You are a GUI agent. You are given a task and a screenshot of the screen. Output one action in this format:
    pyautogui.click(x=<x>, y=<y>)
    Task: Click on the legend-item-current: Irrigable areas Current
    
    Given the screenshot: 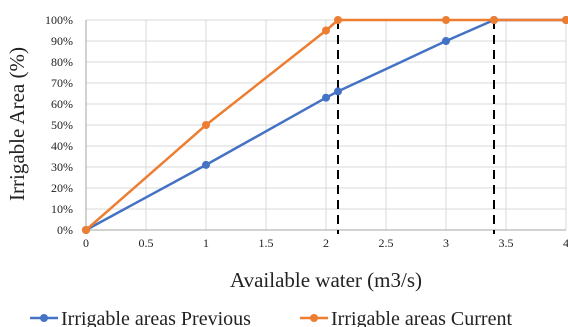 What is the action you would take?
    pyautogui.click(x=406, y=317)
    